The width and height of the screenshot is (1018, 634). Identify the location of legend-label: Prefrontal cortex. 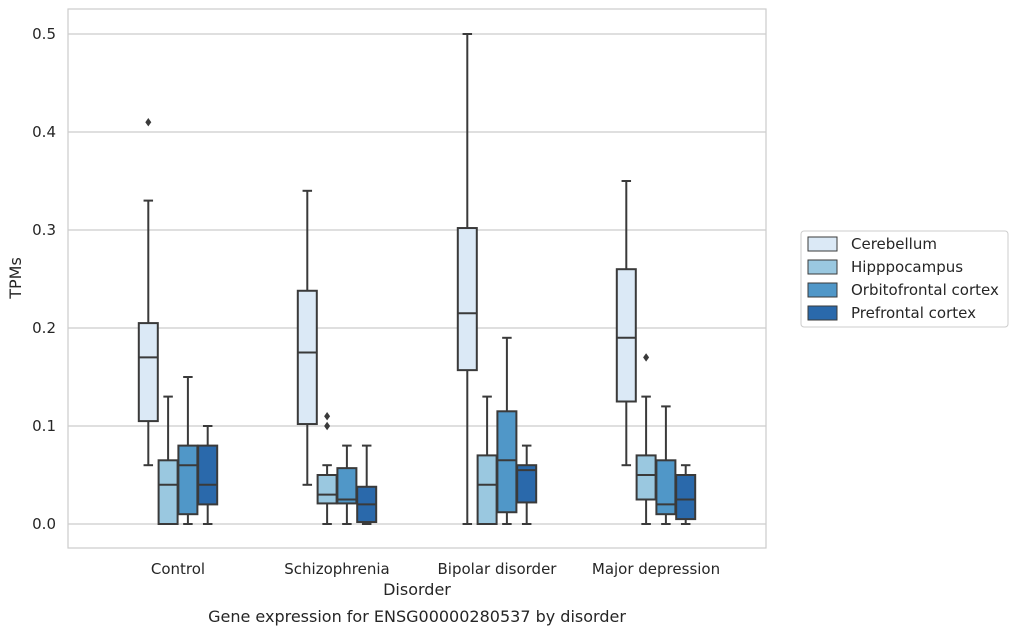
(913, 313).